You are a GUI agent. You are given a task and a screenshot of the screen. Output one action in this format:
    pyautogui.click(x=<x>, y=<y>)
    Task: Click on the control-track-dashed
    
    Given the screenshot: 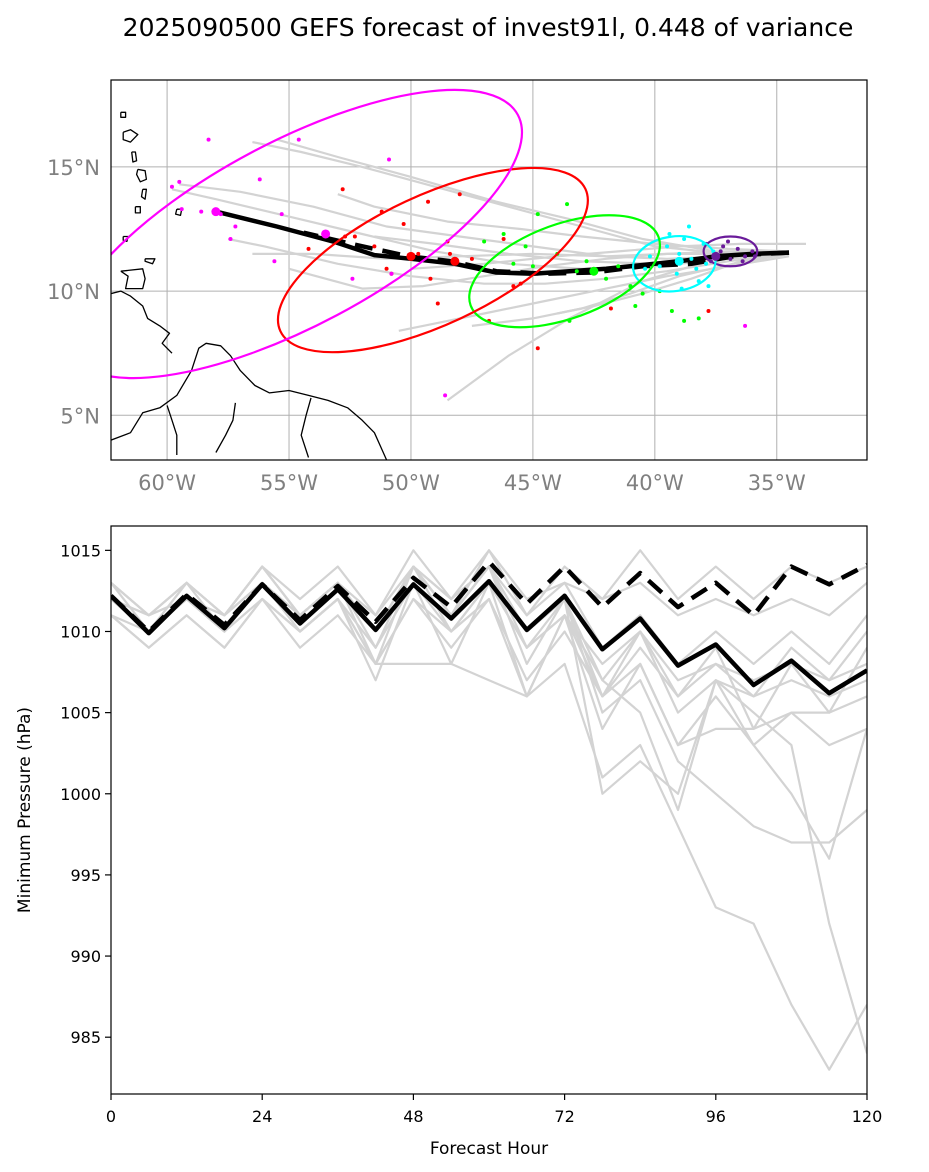 What is the action you would take?
    pyautogui.click(x=546, y=253)
    